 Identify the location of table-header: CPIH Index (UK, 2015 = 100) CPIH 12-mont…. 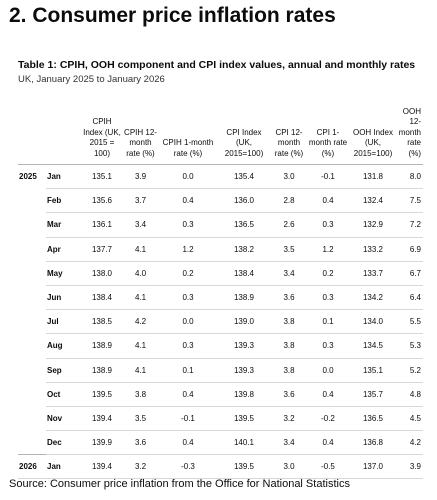
(220, 130).